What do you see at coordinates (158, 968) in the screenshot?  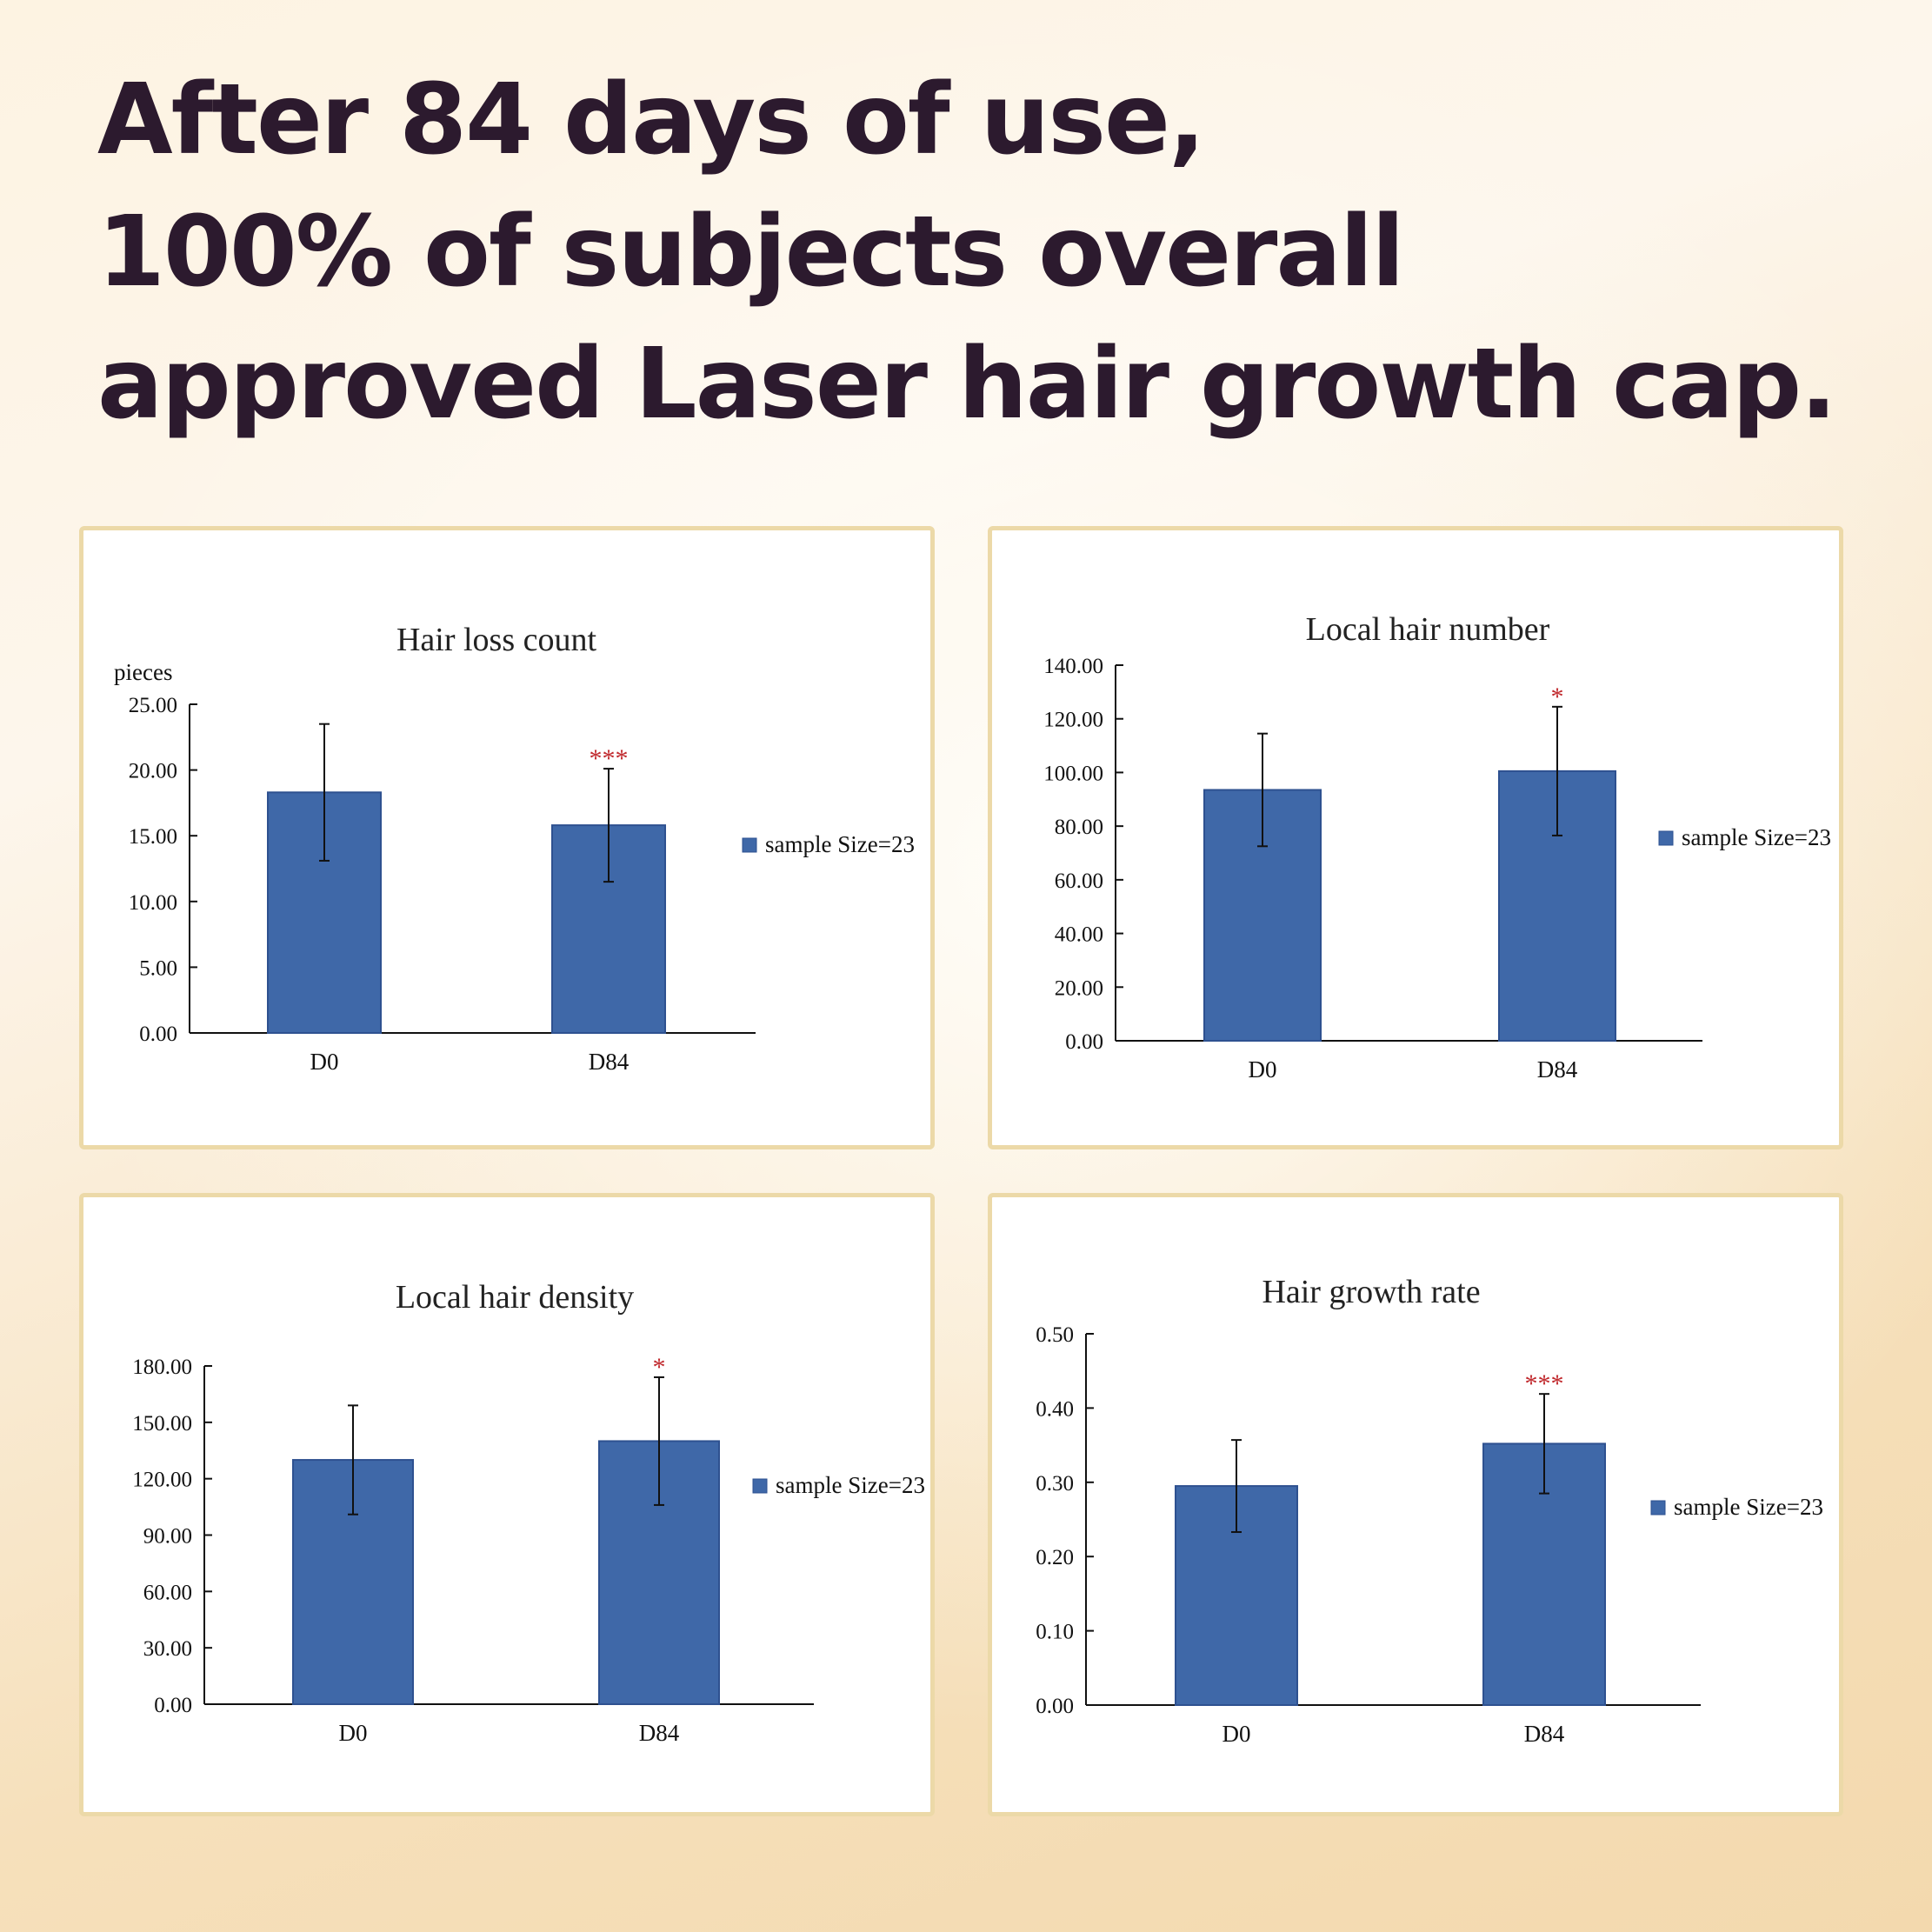 I see `y-tick-label: 5.00` at bounding box center [158, 968].